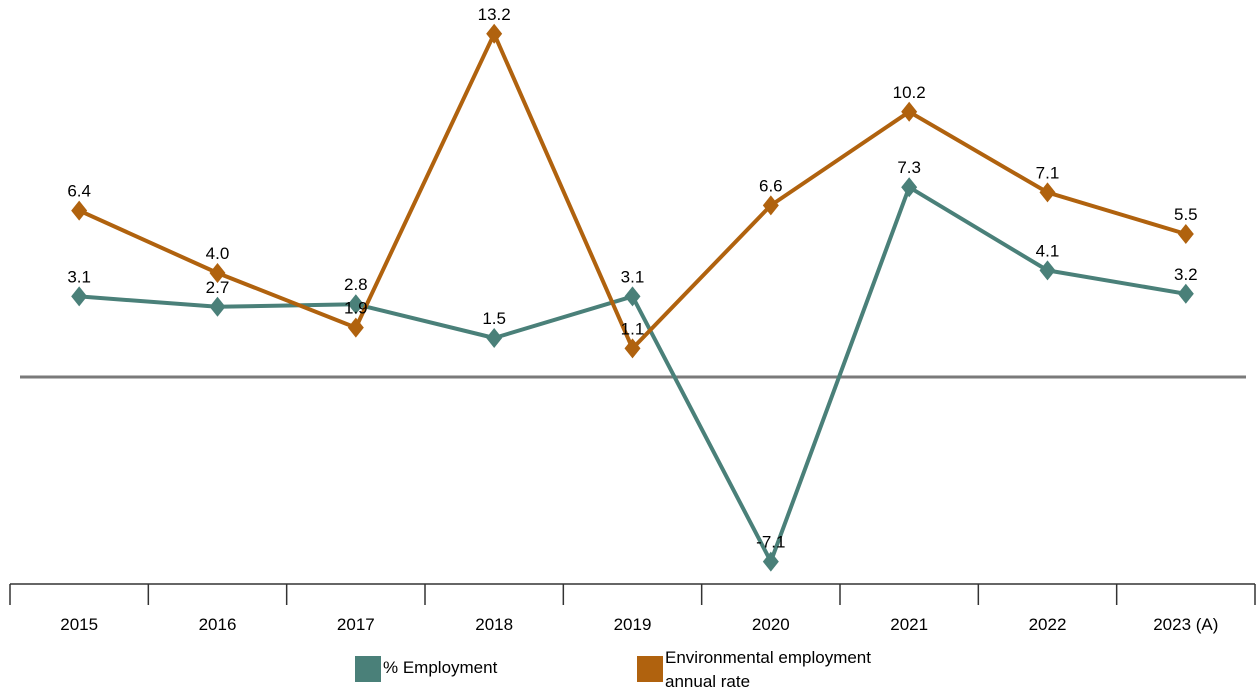  I want to click on x-tick-label: 2020, so click(771, 624).